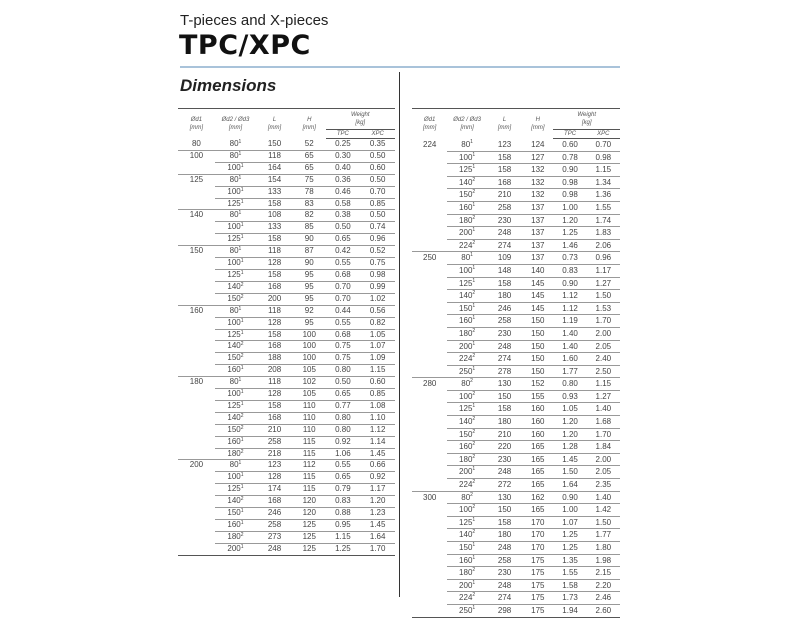 Image resolution: width=800 pixels, height=618 pixels. I want to click on cell-xpc-weight: 1.83, so click(603, 233).